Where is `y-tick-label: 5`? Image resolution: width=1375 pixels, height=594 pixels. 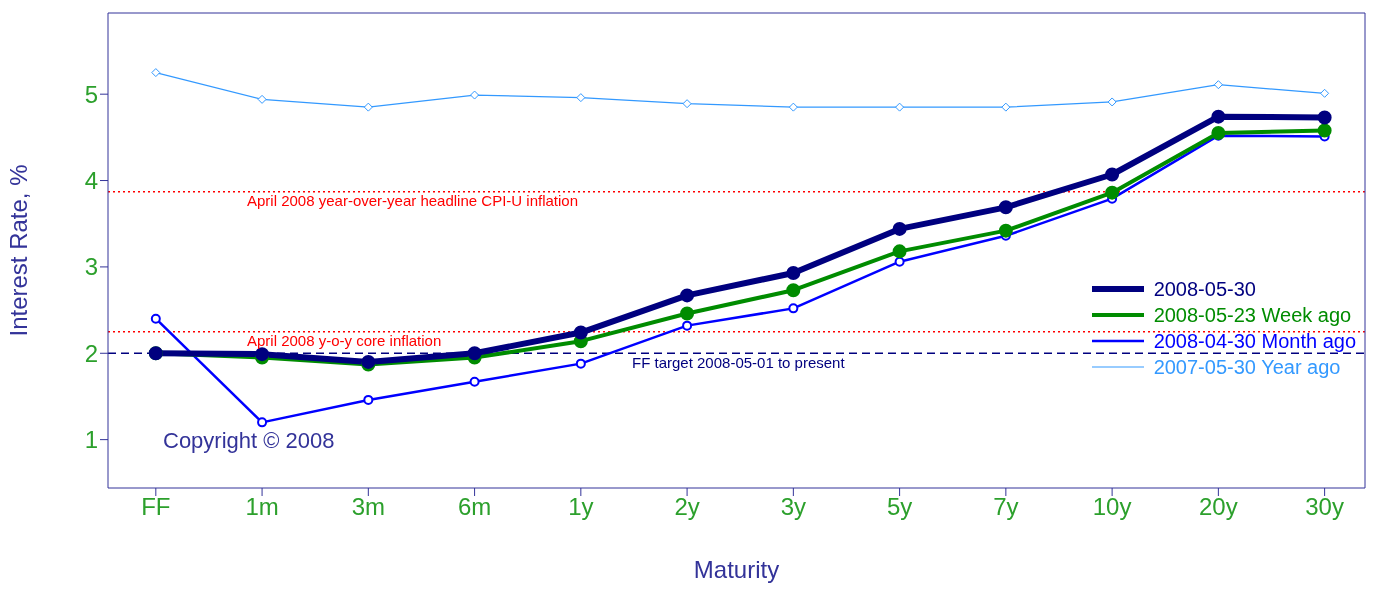
y-tick-label: 5 is located at coordinates (91, 94).